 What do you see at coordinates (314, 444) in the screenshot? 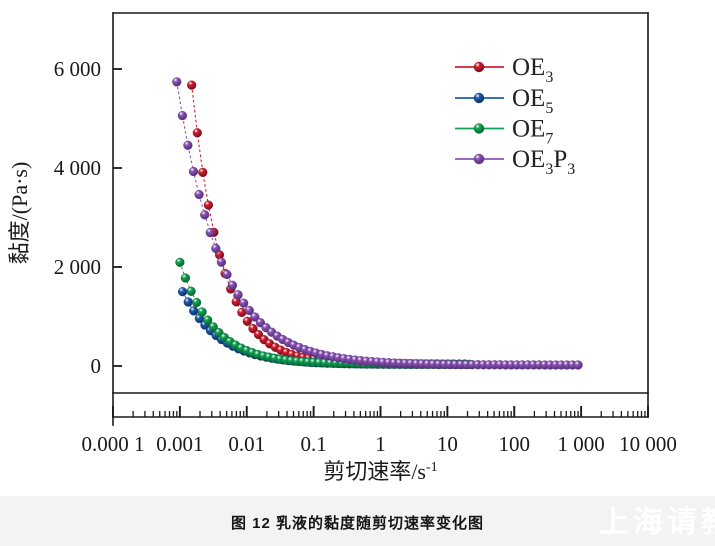
I see `svg-text: 0.1` at bounding box center [314, 444].